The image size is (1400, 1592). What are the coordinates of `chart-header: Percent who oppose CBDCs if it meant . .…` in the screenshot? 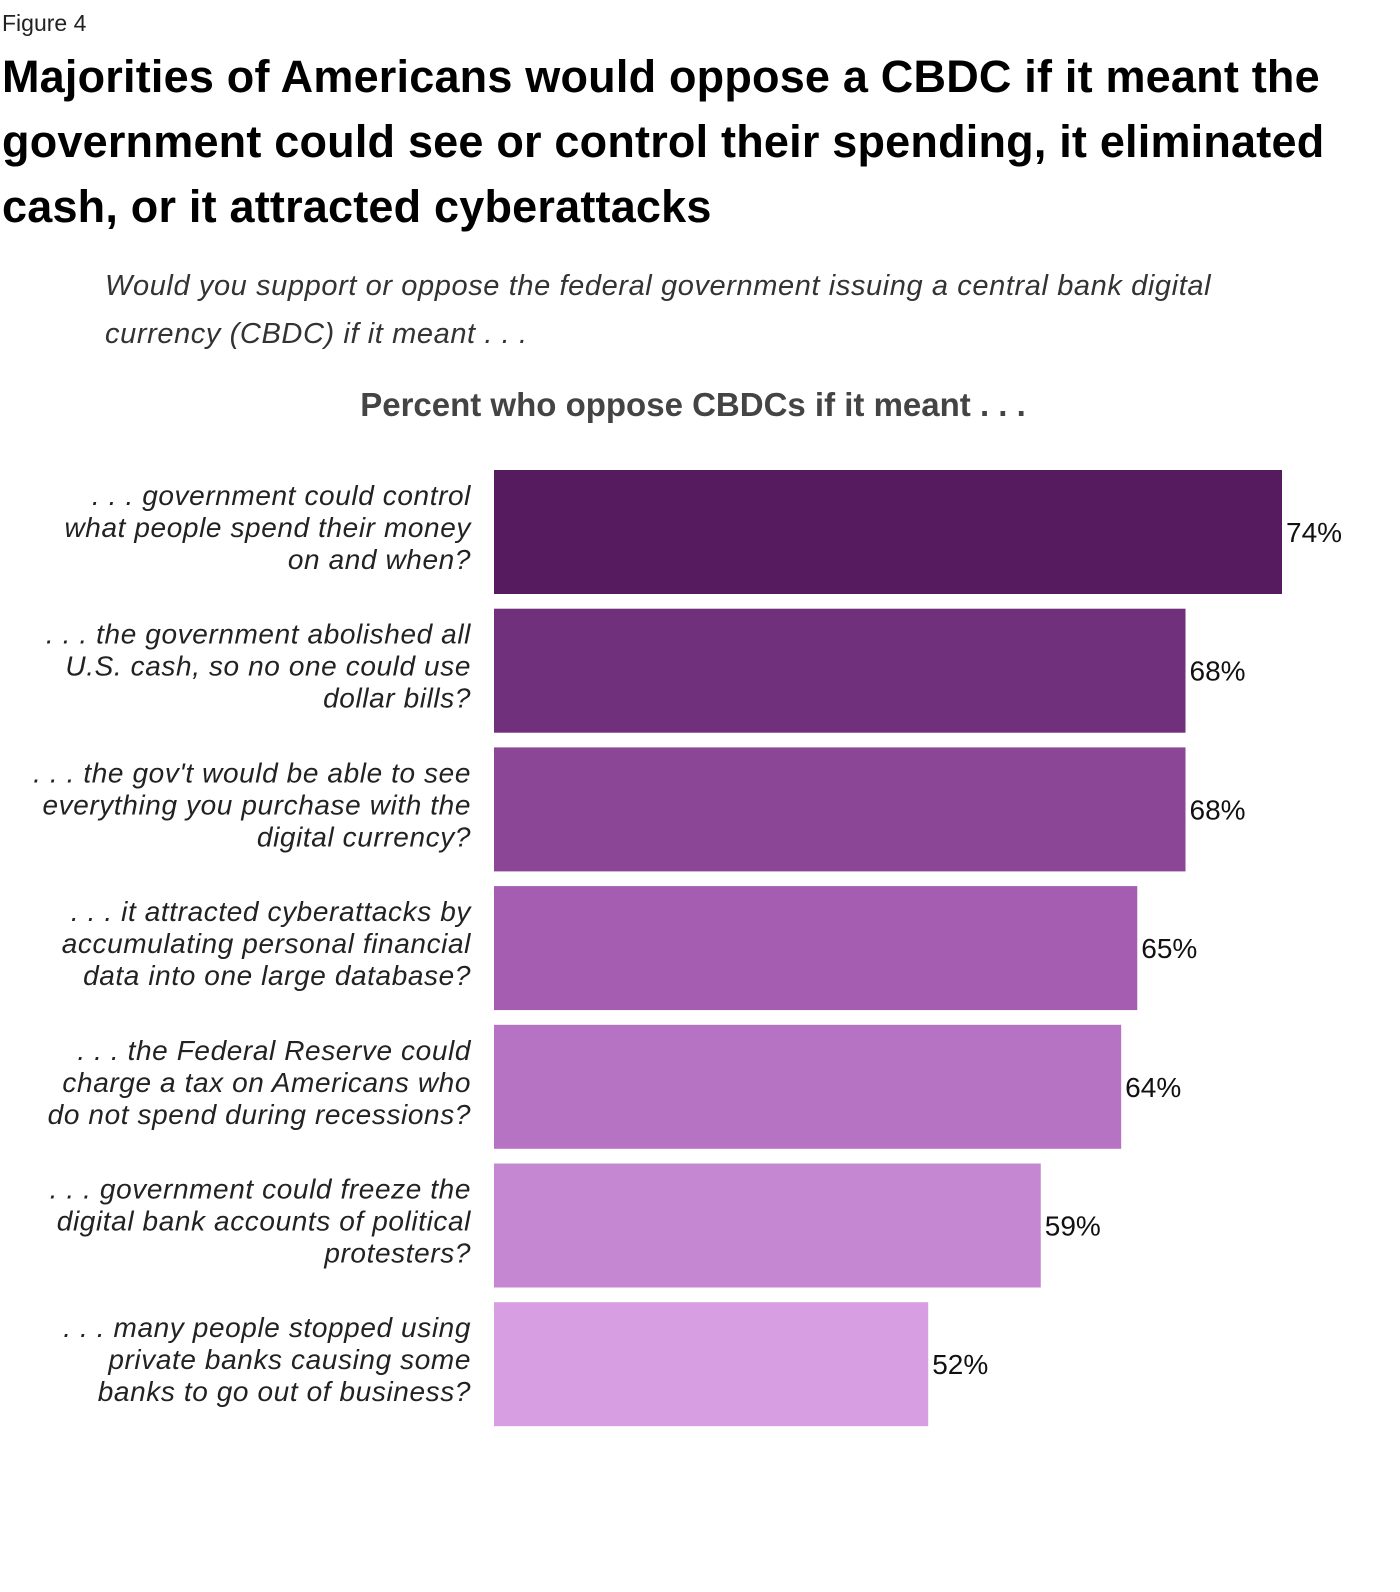 It's located at (693, 404).